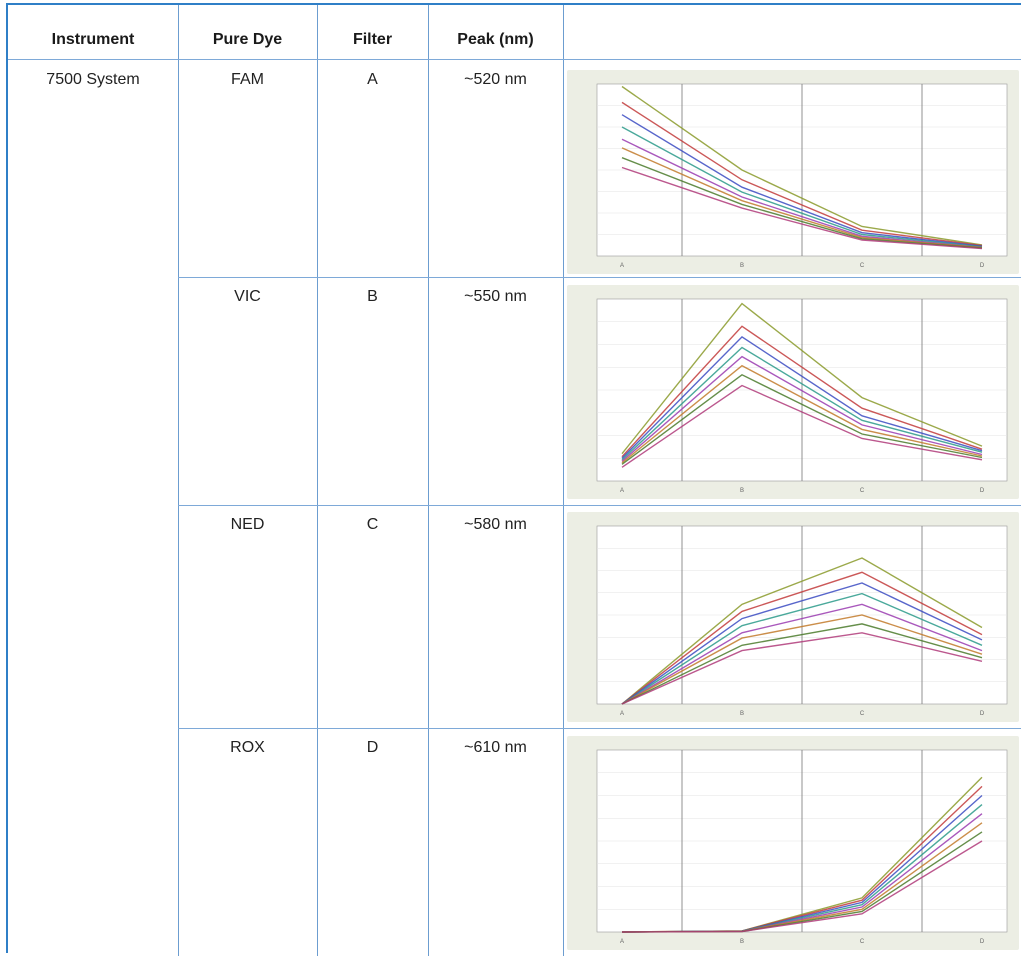 This screenshot has height=956, width=1025. What do you see at coordinates (495, 747) in the screenshot?
I see `peak-cell: ~610 nm` at bounding box center [495, 747].